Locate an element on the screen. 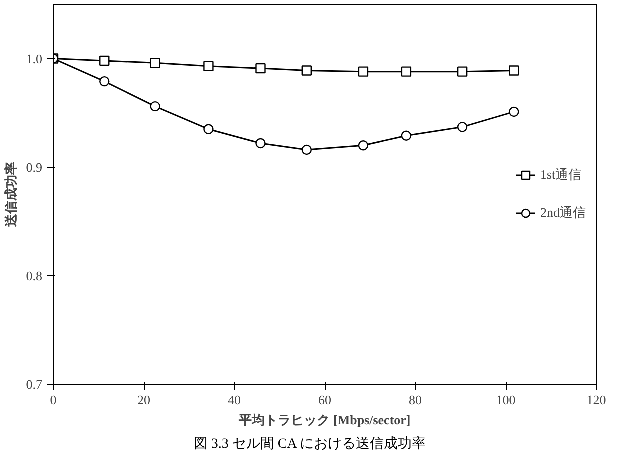 The width and height of the screenshot is (618, 475). y-tick-label: 0.7 is located at coordinates (34, 384).